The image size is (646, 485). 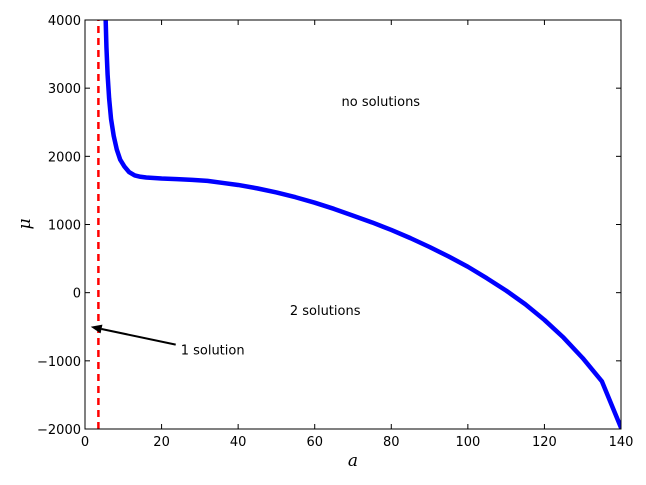 I want to click on x-tick-label: 40, so click(x=238, y=442).